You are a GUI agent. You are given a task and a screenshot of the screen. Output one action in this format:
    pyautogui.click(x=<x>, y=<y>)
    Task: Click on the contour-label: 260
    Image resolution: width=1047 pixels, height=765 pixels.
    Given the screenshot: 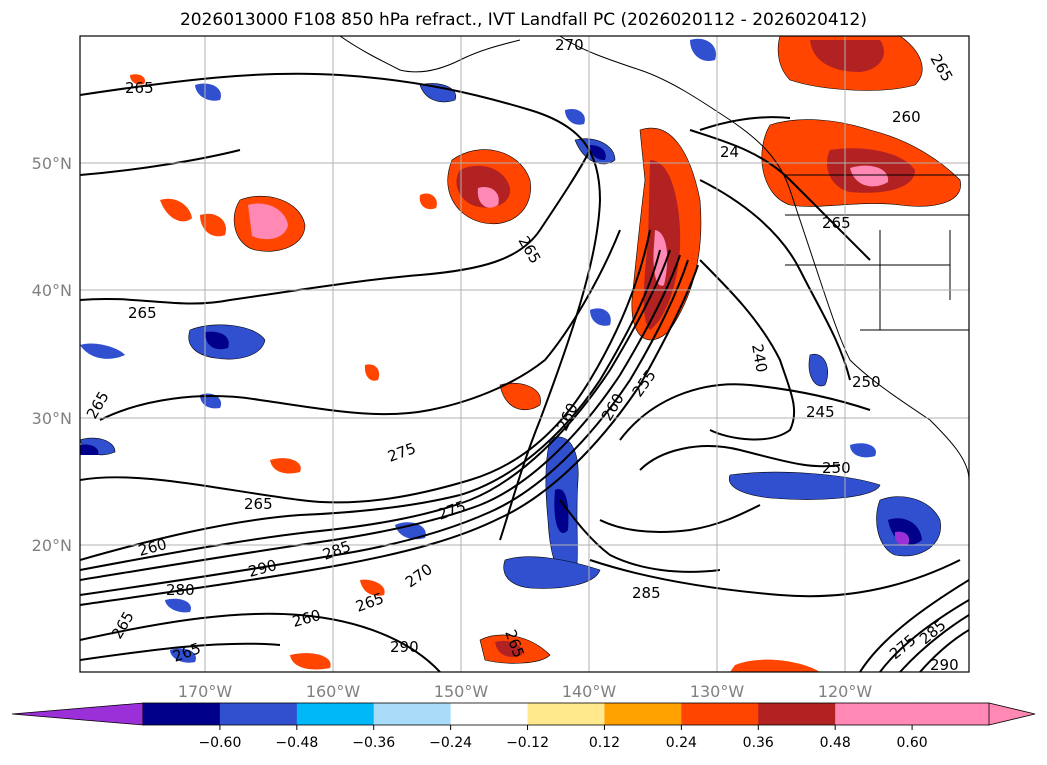 What is the action you would take?
    pyautogui.click(x=906, y=117)
    